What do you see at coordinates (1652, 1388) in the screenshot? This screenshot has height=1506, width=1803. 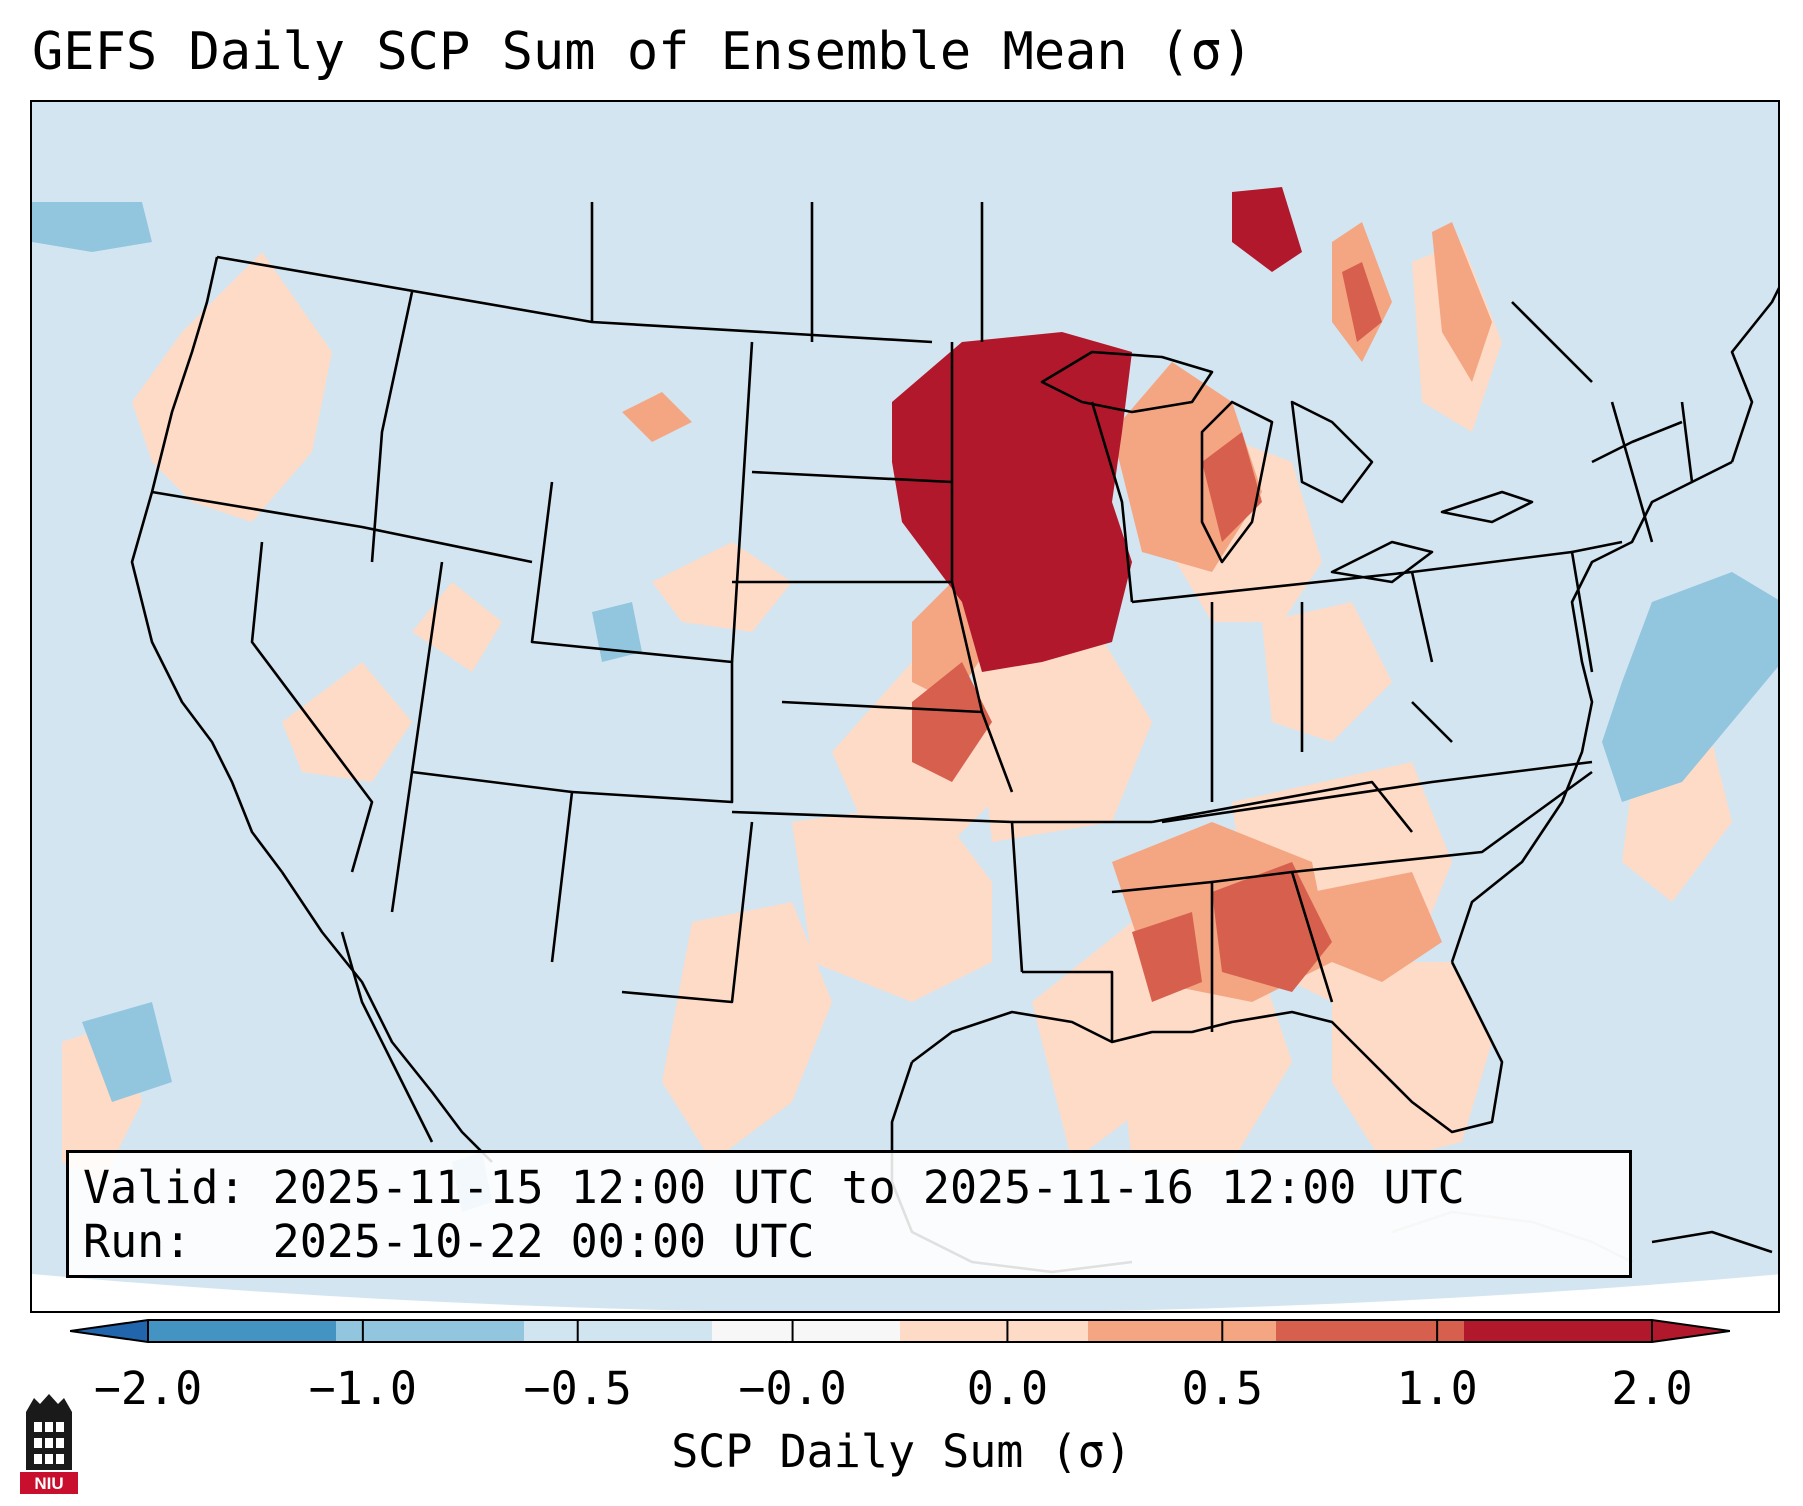 I see `colorbar-tick-label: 2.0` at bounding box center [1652, 1388].